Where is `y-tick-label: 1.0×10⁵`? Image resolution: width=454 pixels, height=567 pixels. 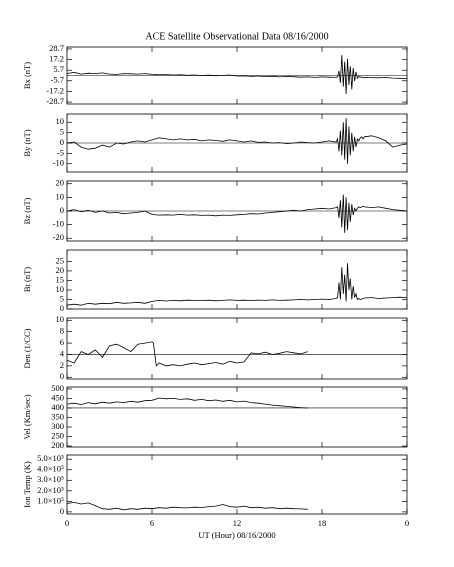
y-tick-label: 1.0×10⁵ is located at coordinates (50, 500).